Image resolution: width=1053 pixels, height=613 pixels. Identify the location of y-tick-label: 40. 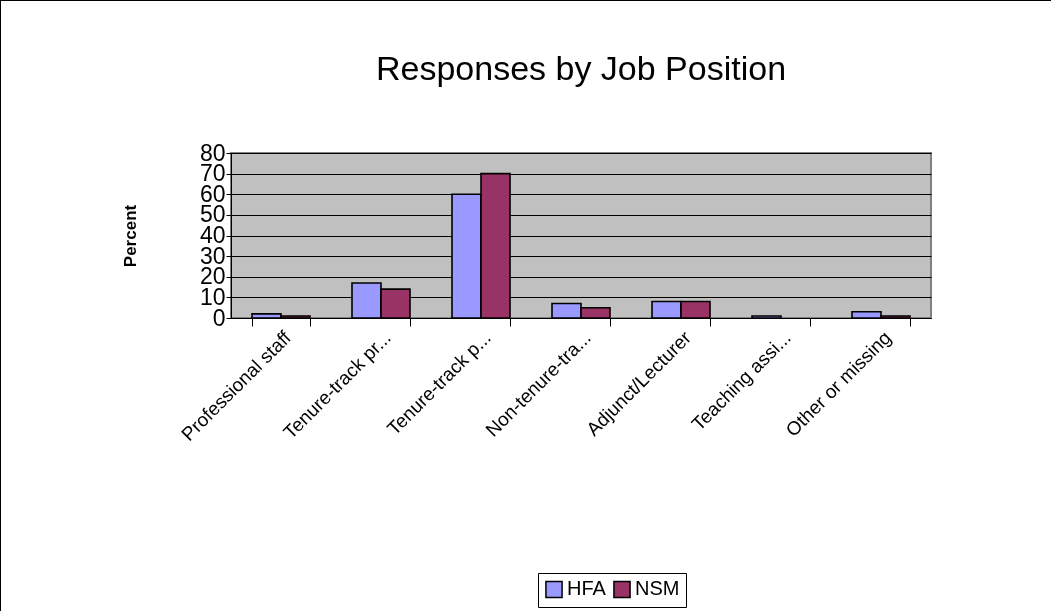
(212, 235).